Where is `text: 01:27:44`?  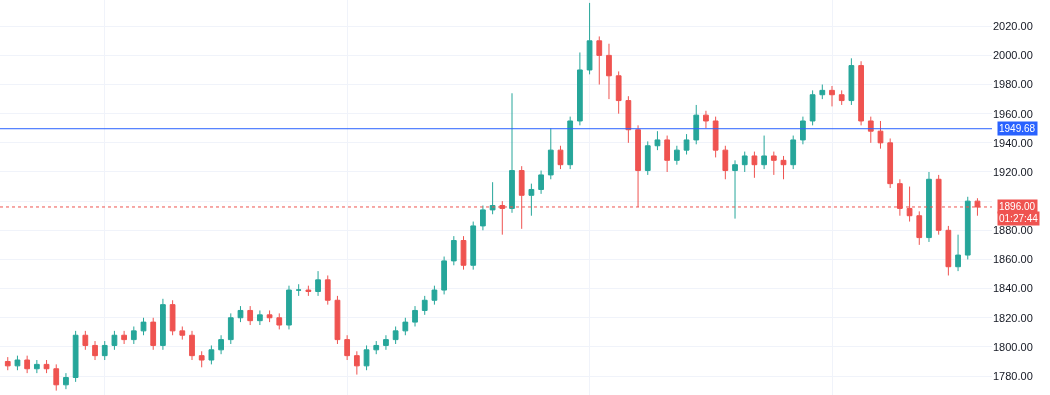
text: 01:27:44 is located at coordinates (1019, 218).